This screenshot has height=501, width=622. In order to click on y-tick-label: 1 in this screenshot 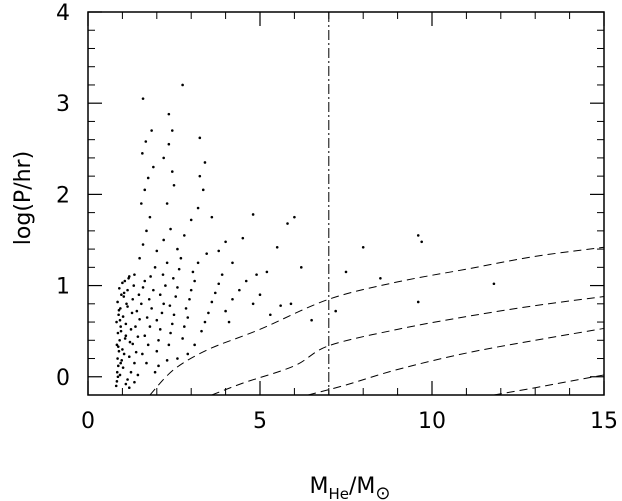, I will do `click(63, 287)`.